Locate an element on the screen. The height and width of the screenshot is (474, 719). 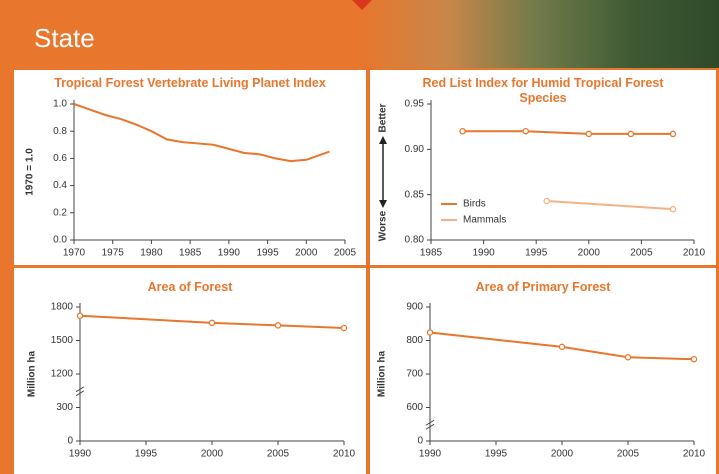
y-tick-label: 300 is located at coordinates (64, 407).